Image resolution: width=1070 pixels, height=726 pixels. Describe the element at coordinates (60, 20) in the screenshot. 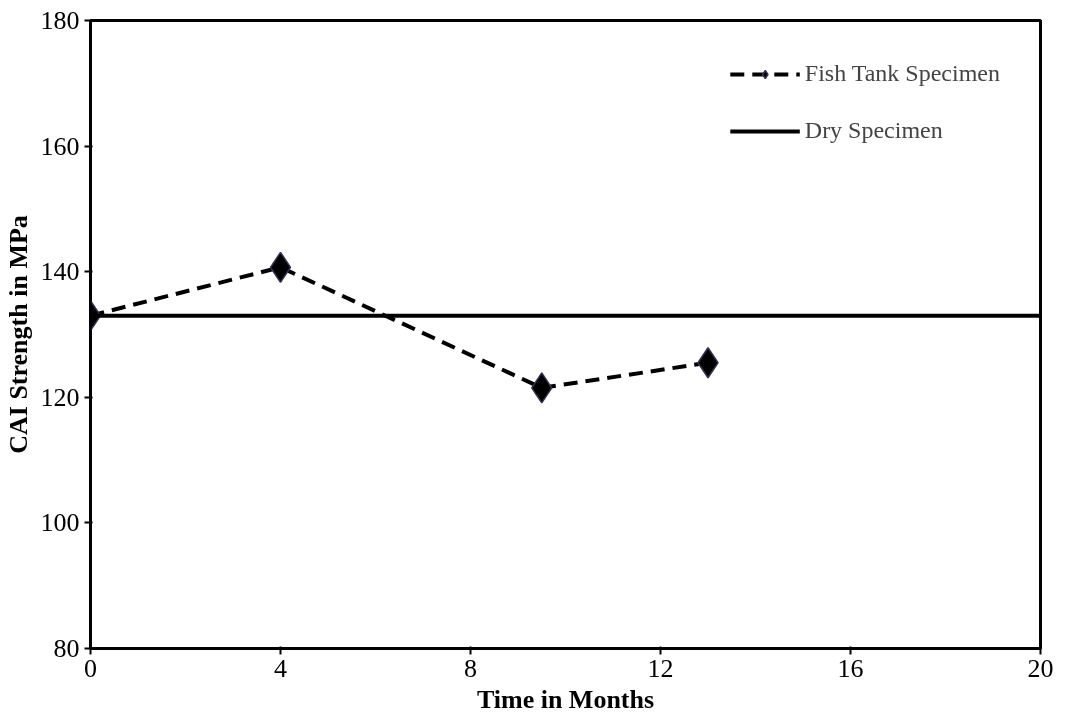

I see `y-tick-label: 180` at that location.